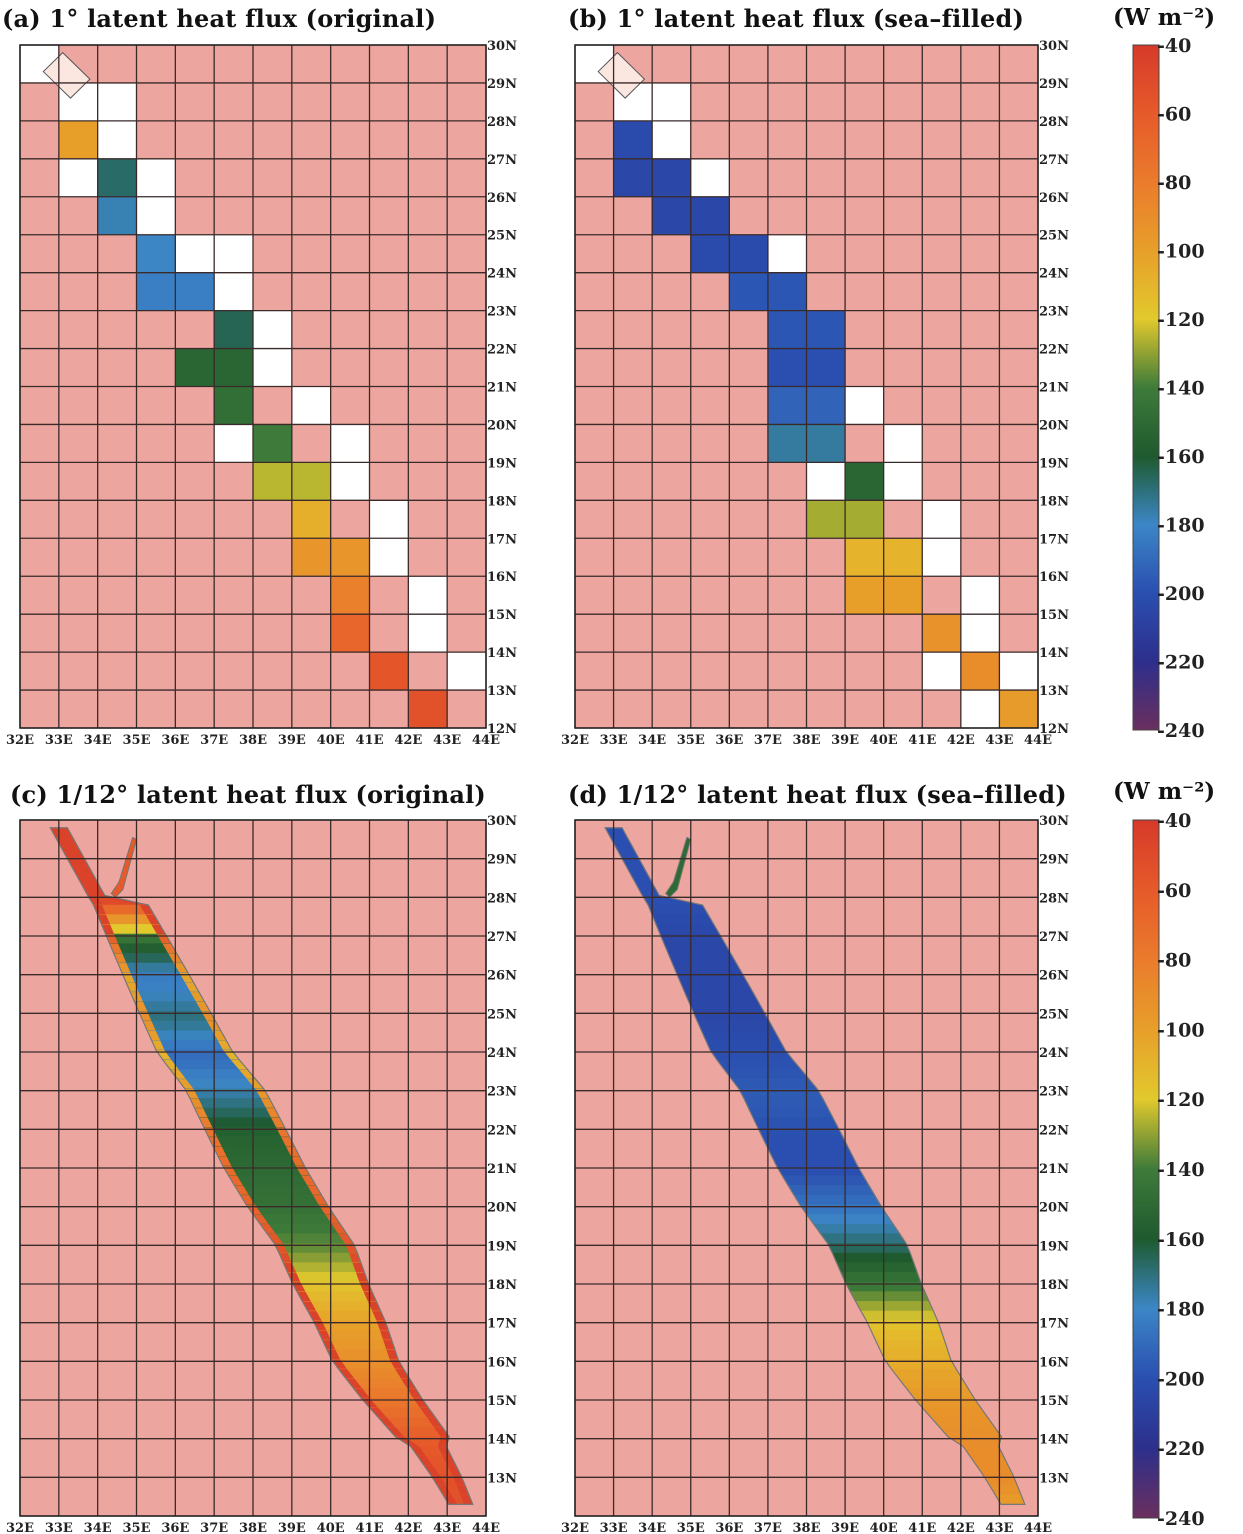 This screenshot has width=1243, height=1534. Describe the element at coordinates (1054, 1324) in the screenshot. I see `lat-label: 17N` at that location.